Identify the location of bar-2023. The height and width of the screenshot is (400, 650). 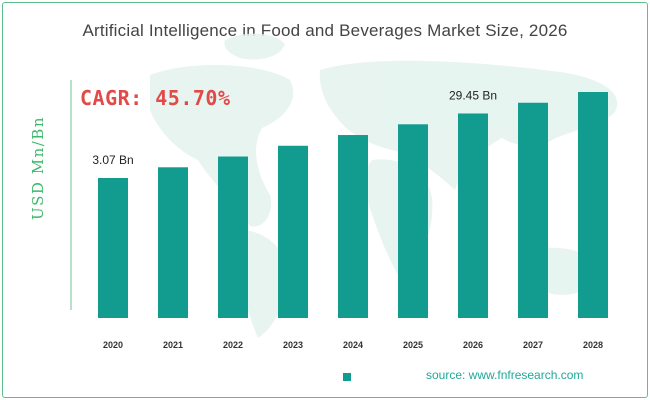
(293, 231).